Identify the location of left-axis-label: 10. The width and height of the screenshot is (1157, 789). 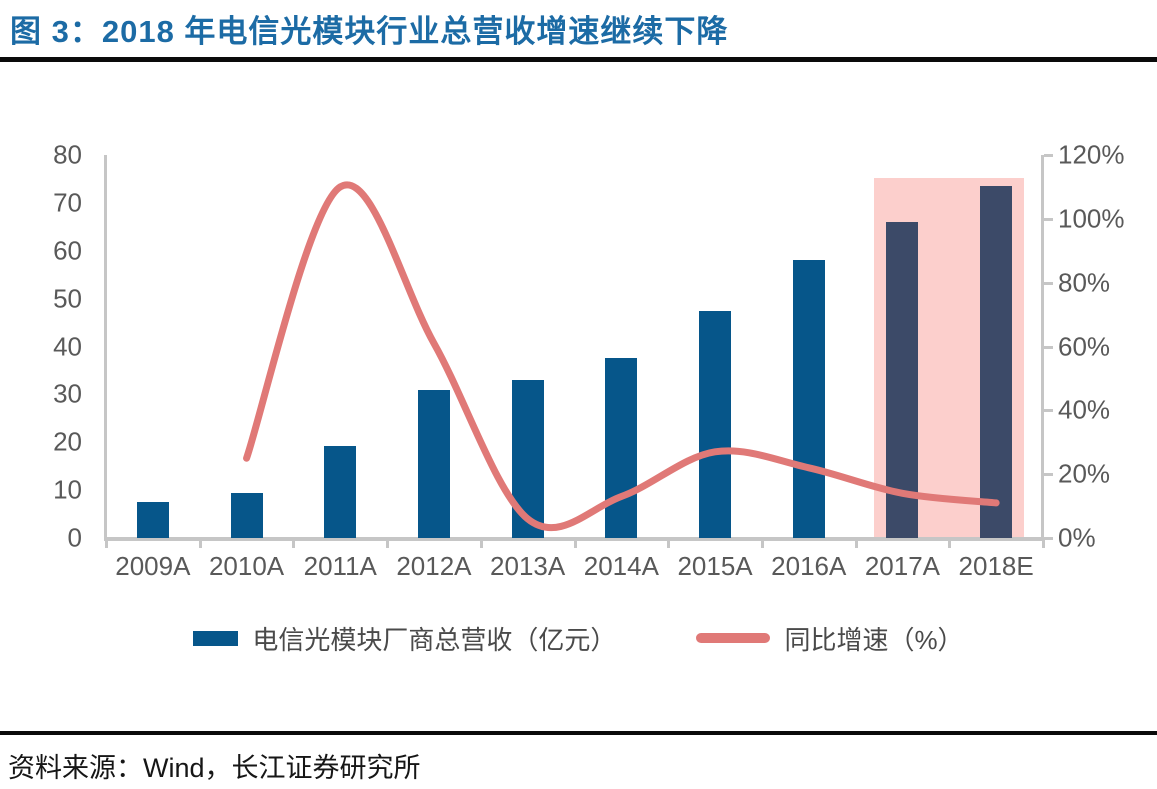
(67, 489).